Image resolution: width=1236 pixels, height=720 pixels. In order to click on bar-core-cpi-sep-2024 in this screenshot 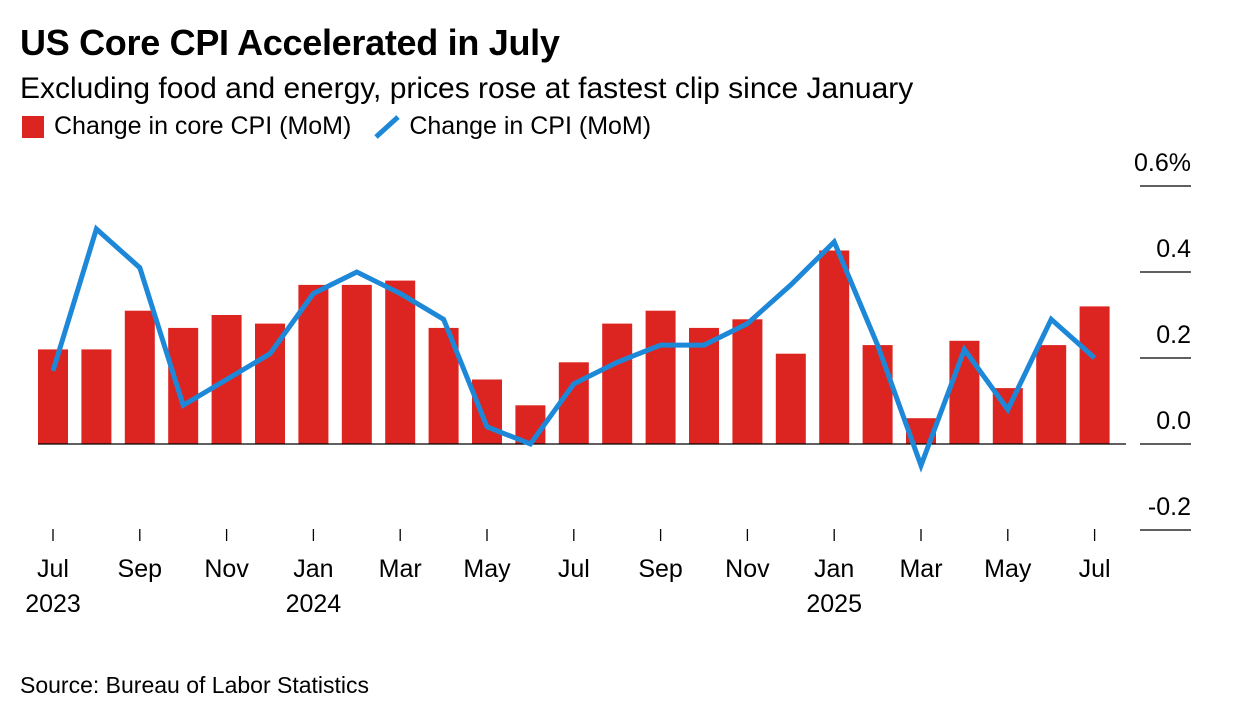, I will do `click(660, 377)`.